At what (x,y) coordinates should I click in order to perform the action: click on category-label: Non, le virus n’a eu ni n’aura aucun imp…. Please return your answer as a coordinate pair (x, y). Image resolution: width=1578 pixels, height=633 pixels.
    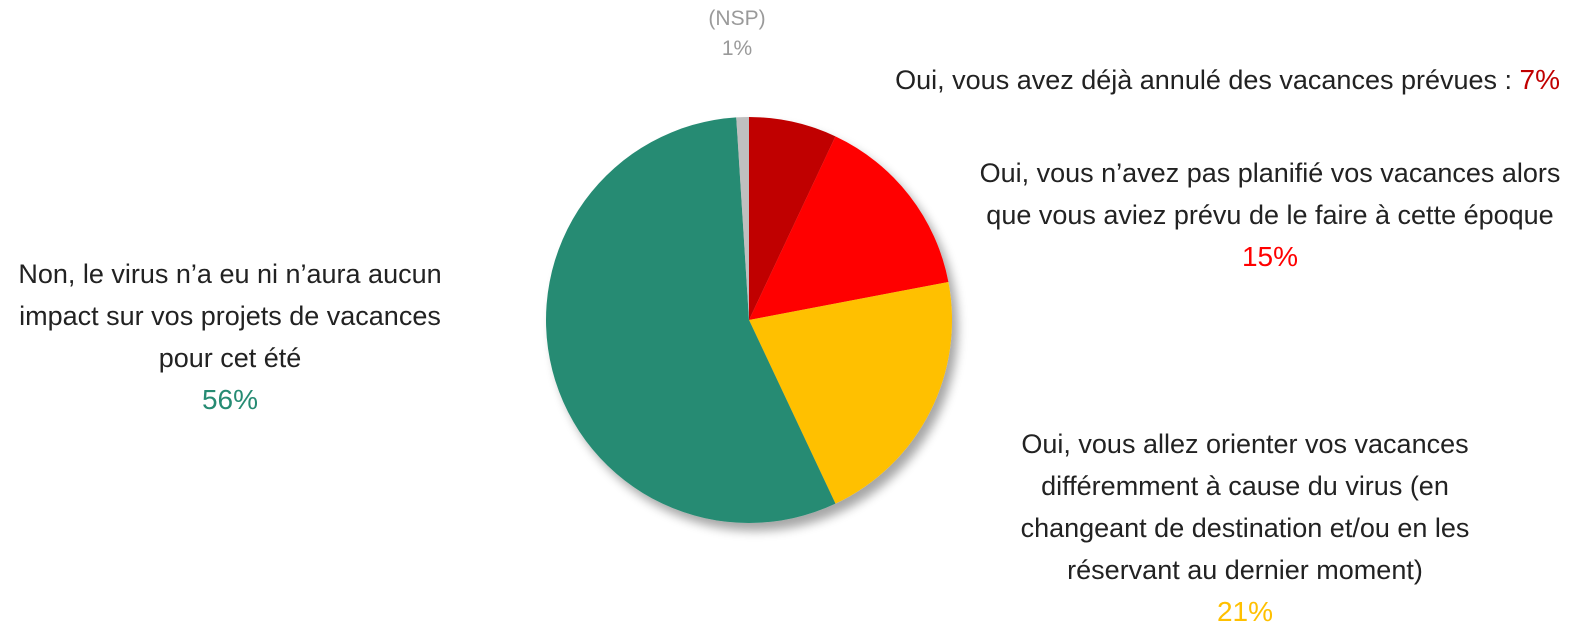
    Looking at the image, I should click on (230, 316).